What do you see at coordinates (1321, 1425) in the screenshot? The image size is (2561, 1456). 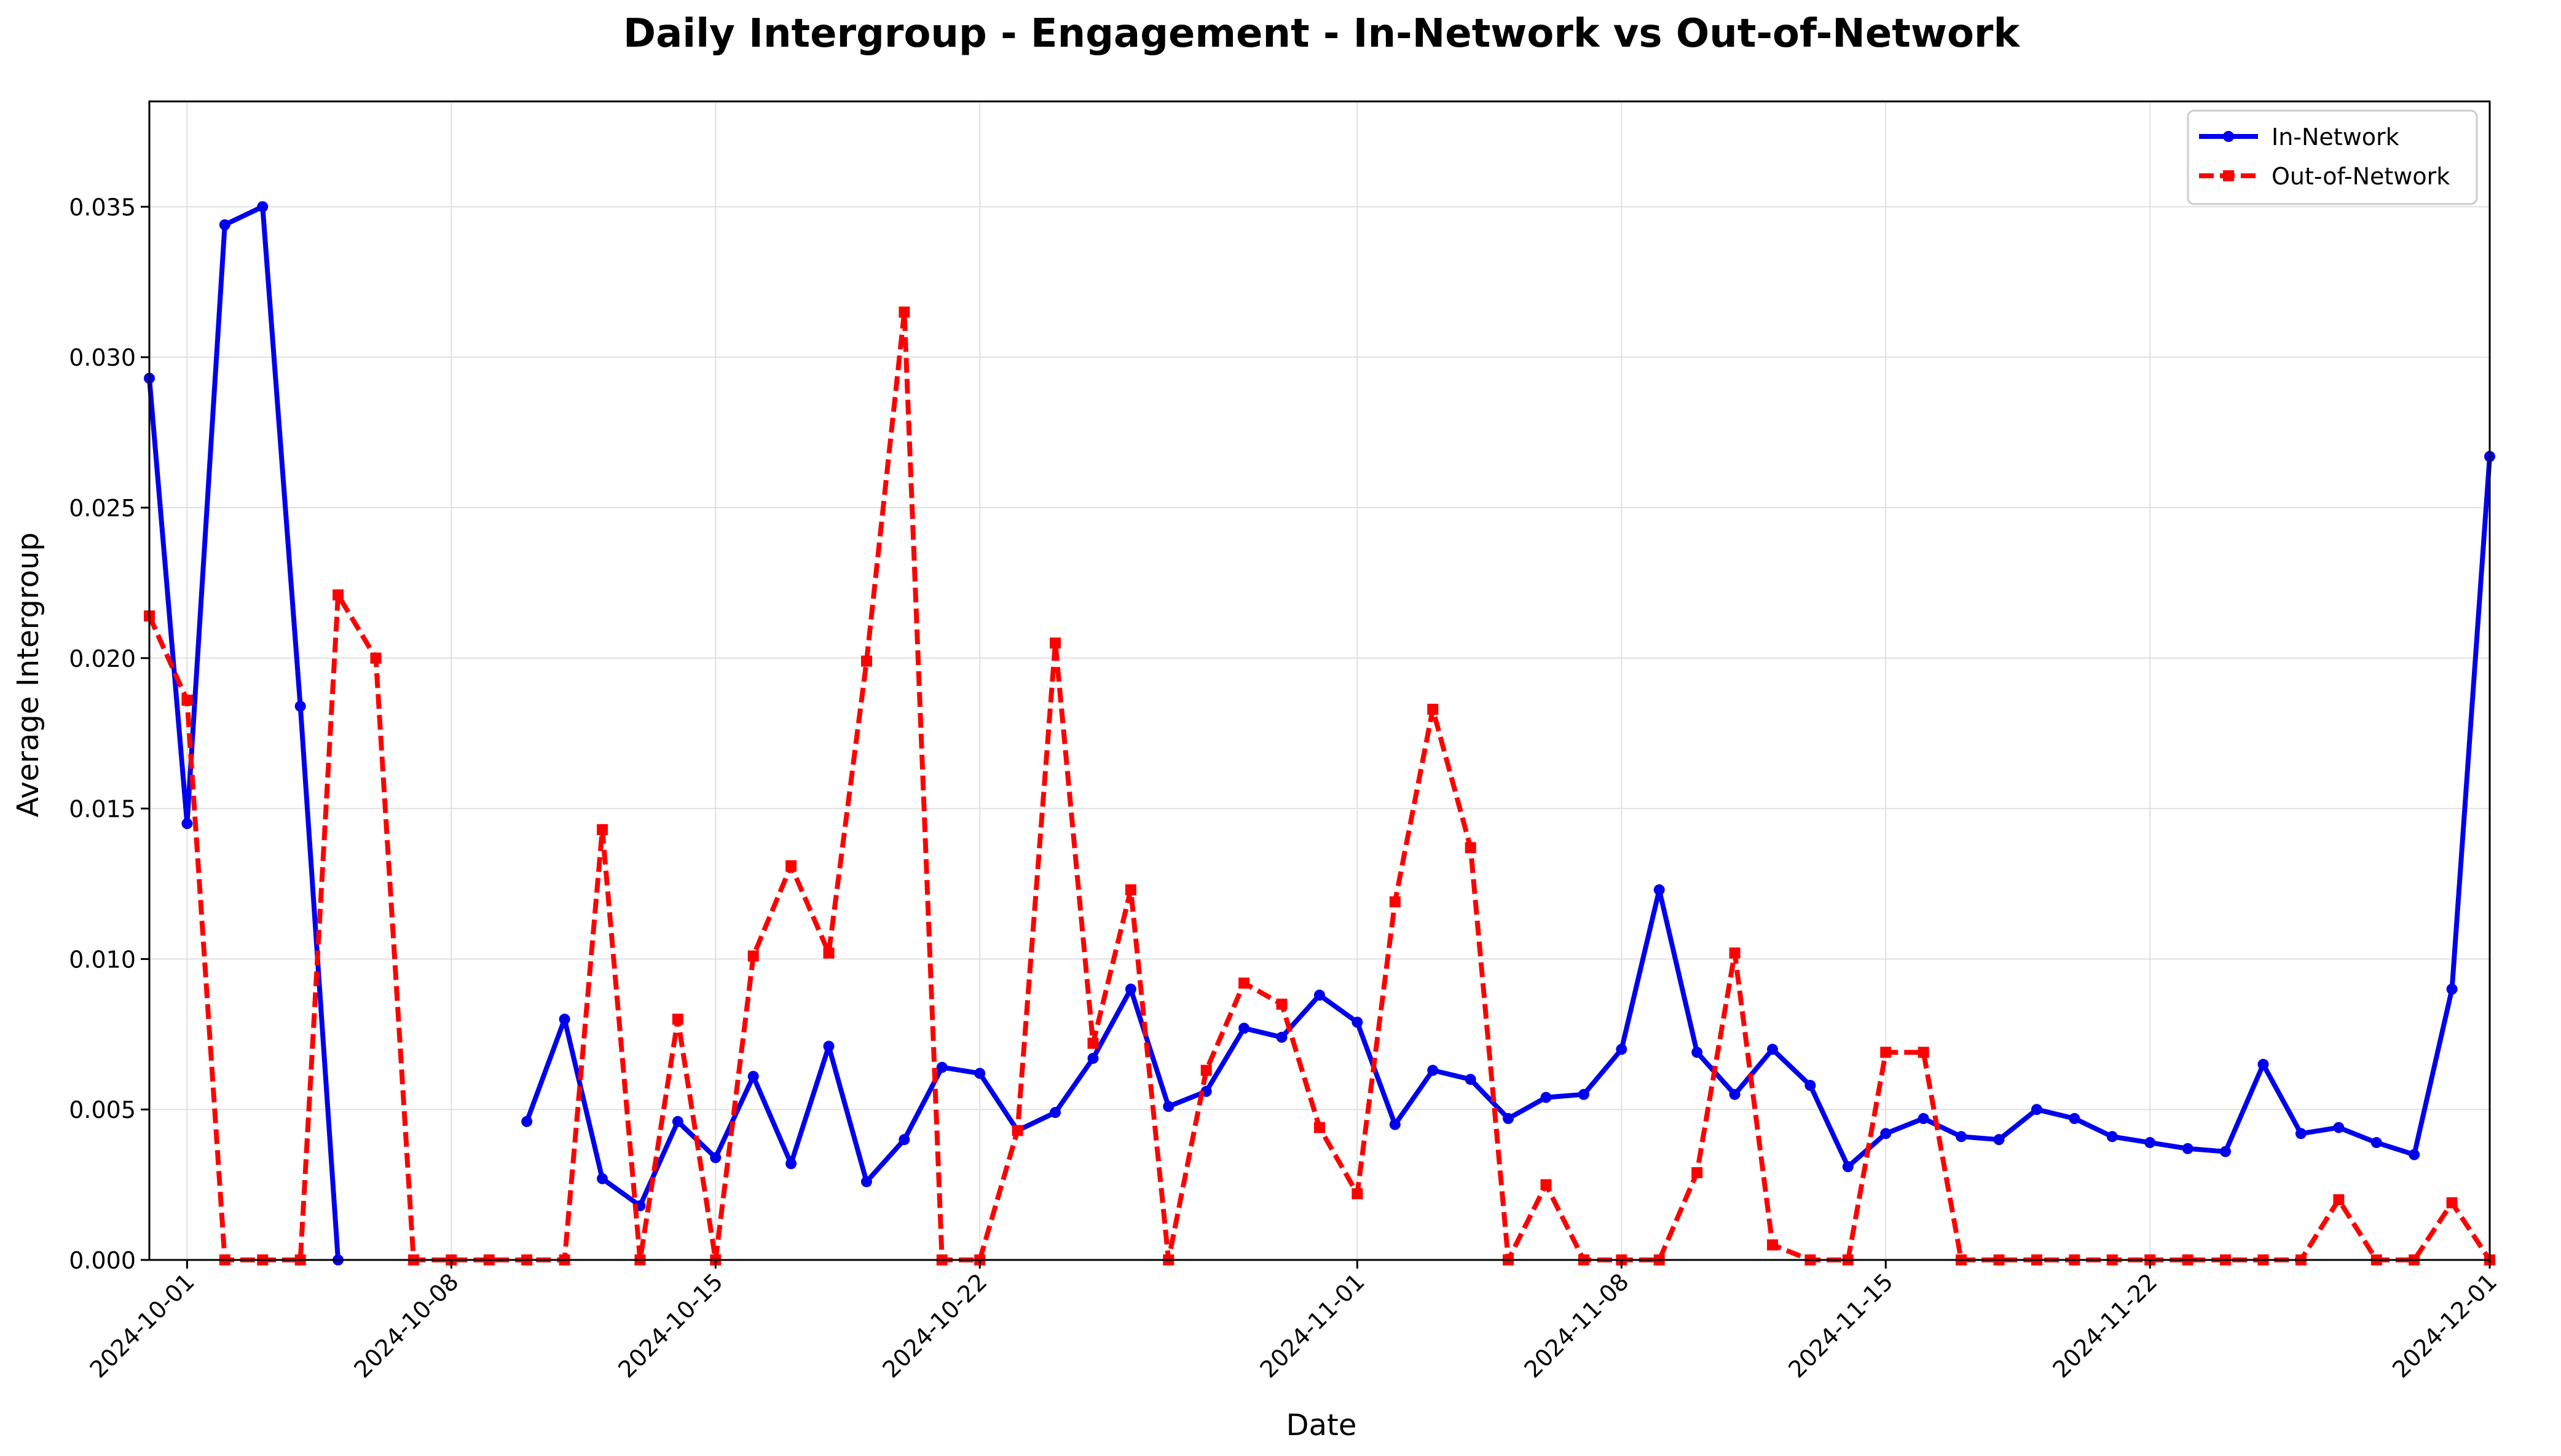 I see `x-axis-label: Date` at bounding box center [1321, 1425].